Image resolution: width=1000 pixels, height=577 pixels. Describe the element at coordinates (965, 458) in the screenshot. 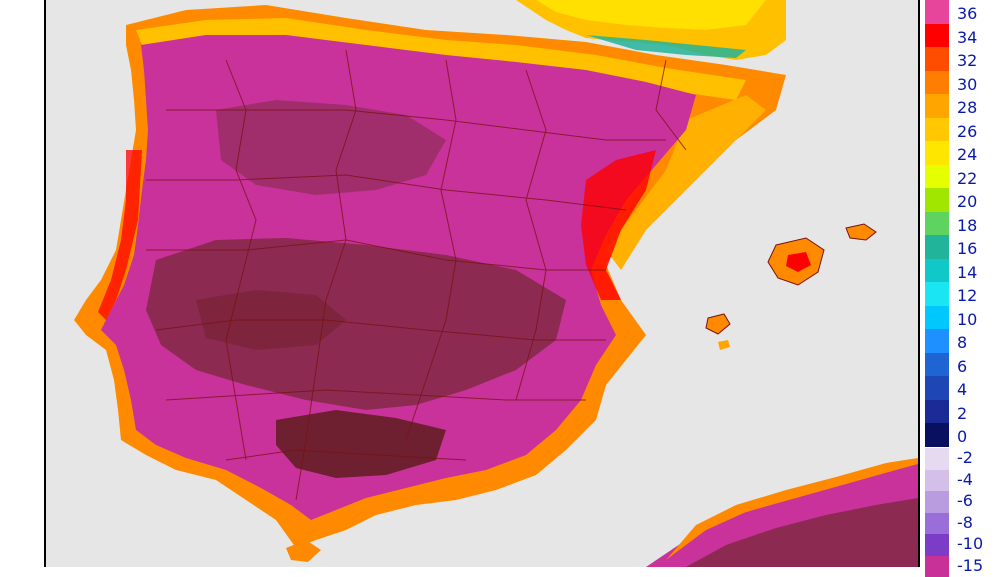

I see `legend-label: -2` at that location.